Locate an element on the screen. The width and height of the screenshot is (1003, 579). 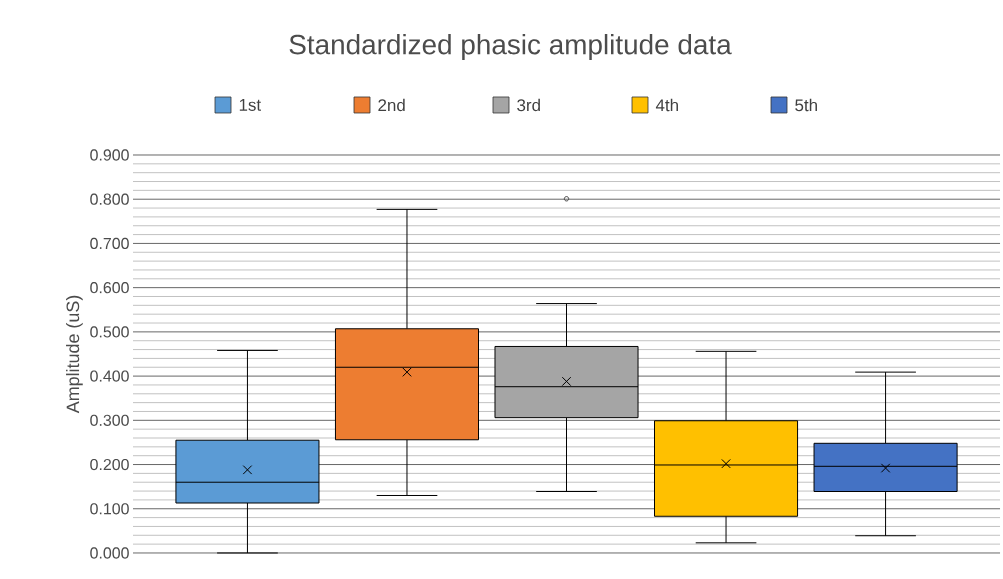
y-axis-title: Amplitude (uS) is located at coordinates (74, 354).